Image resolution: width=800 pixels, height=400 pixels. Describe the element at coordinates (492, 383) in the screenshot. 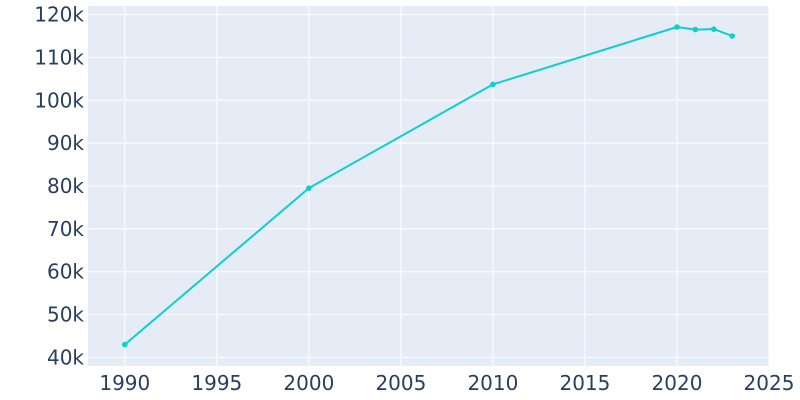

I see `x-tick-label: 2010` at that location.